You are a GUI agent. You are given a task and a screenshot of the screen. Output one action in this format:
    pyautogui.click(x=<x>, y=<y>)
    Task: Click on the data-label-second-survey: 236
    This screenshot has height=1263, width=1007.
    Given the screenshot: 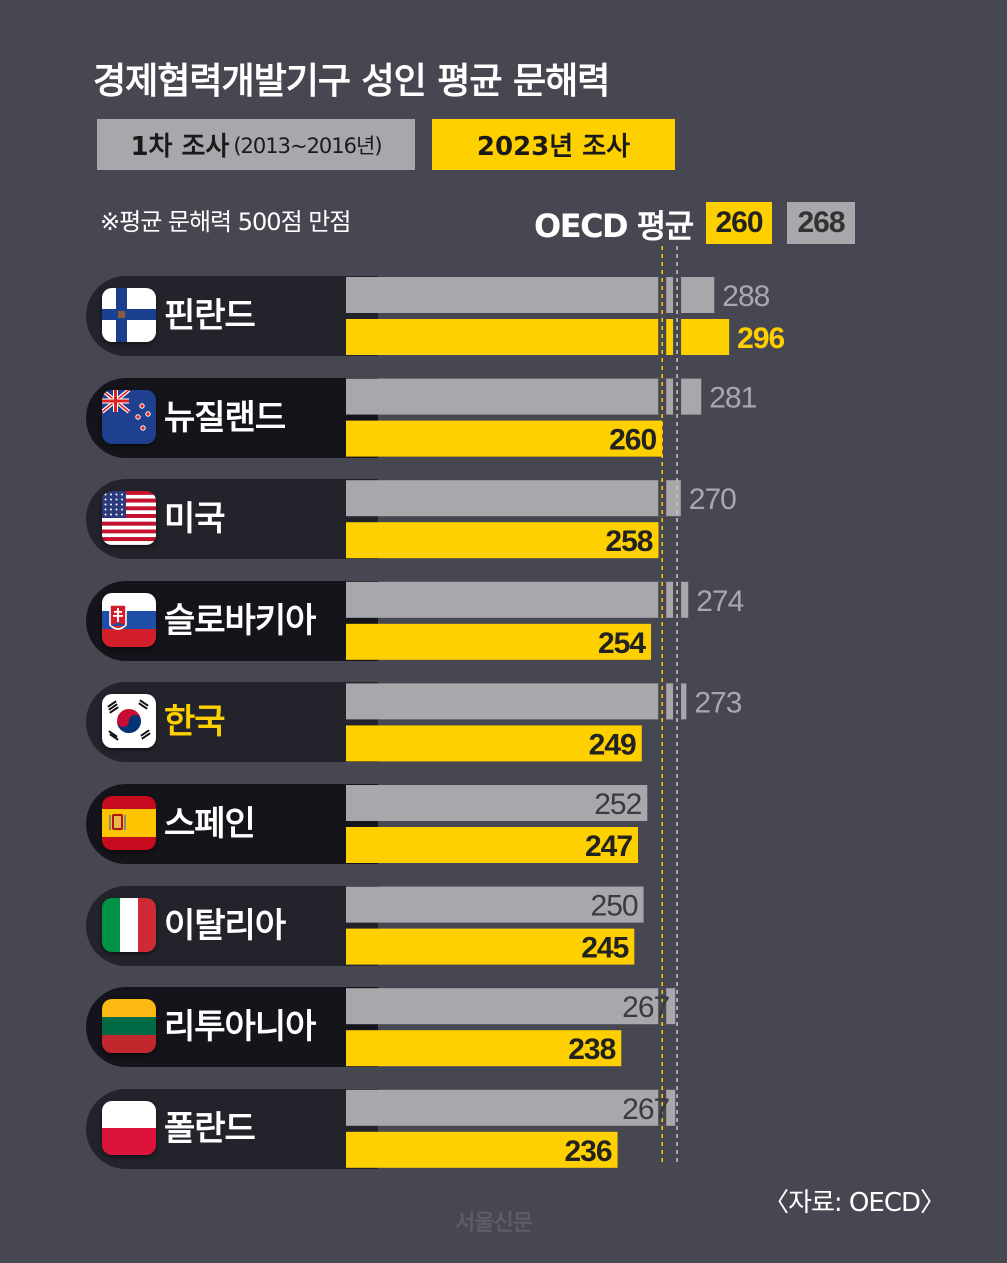 What is the action you would take?
    pyautogui.click(x=587, y=1151)
    